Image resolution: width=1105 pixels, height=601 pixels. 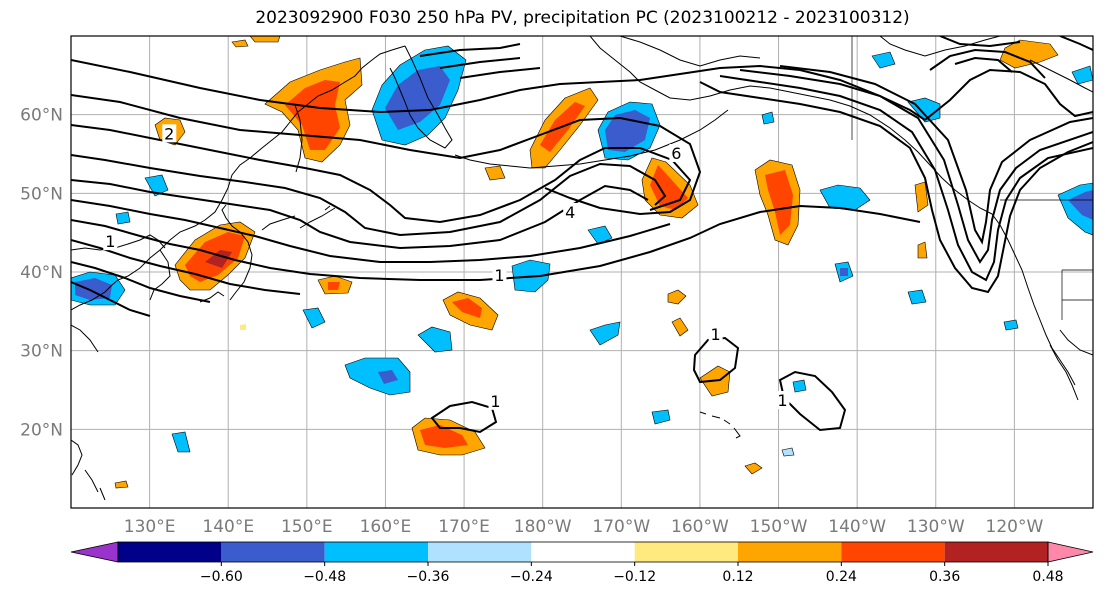 I want to click on longitude-label: 130°W, so click(x=936, y=527).